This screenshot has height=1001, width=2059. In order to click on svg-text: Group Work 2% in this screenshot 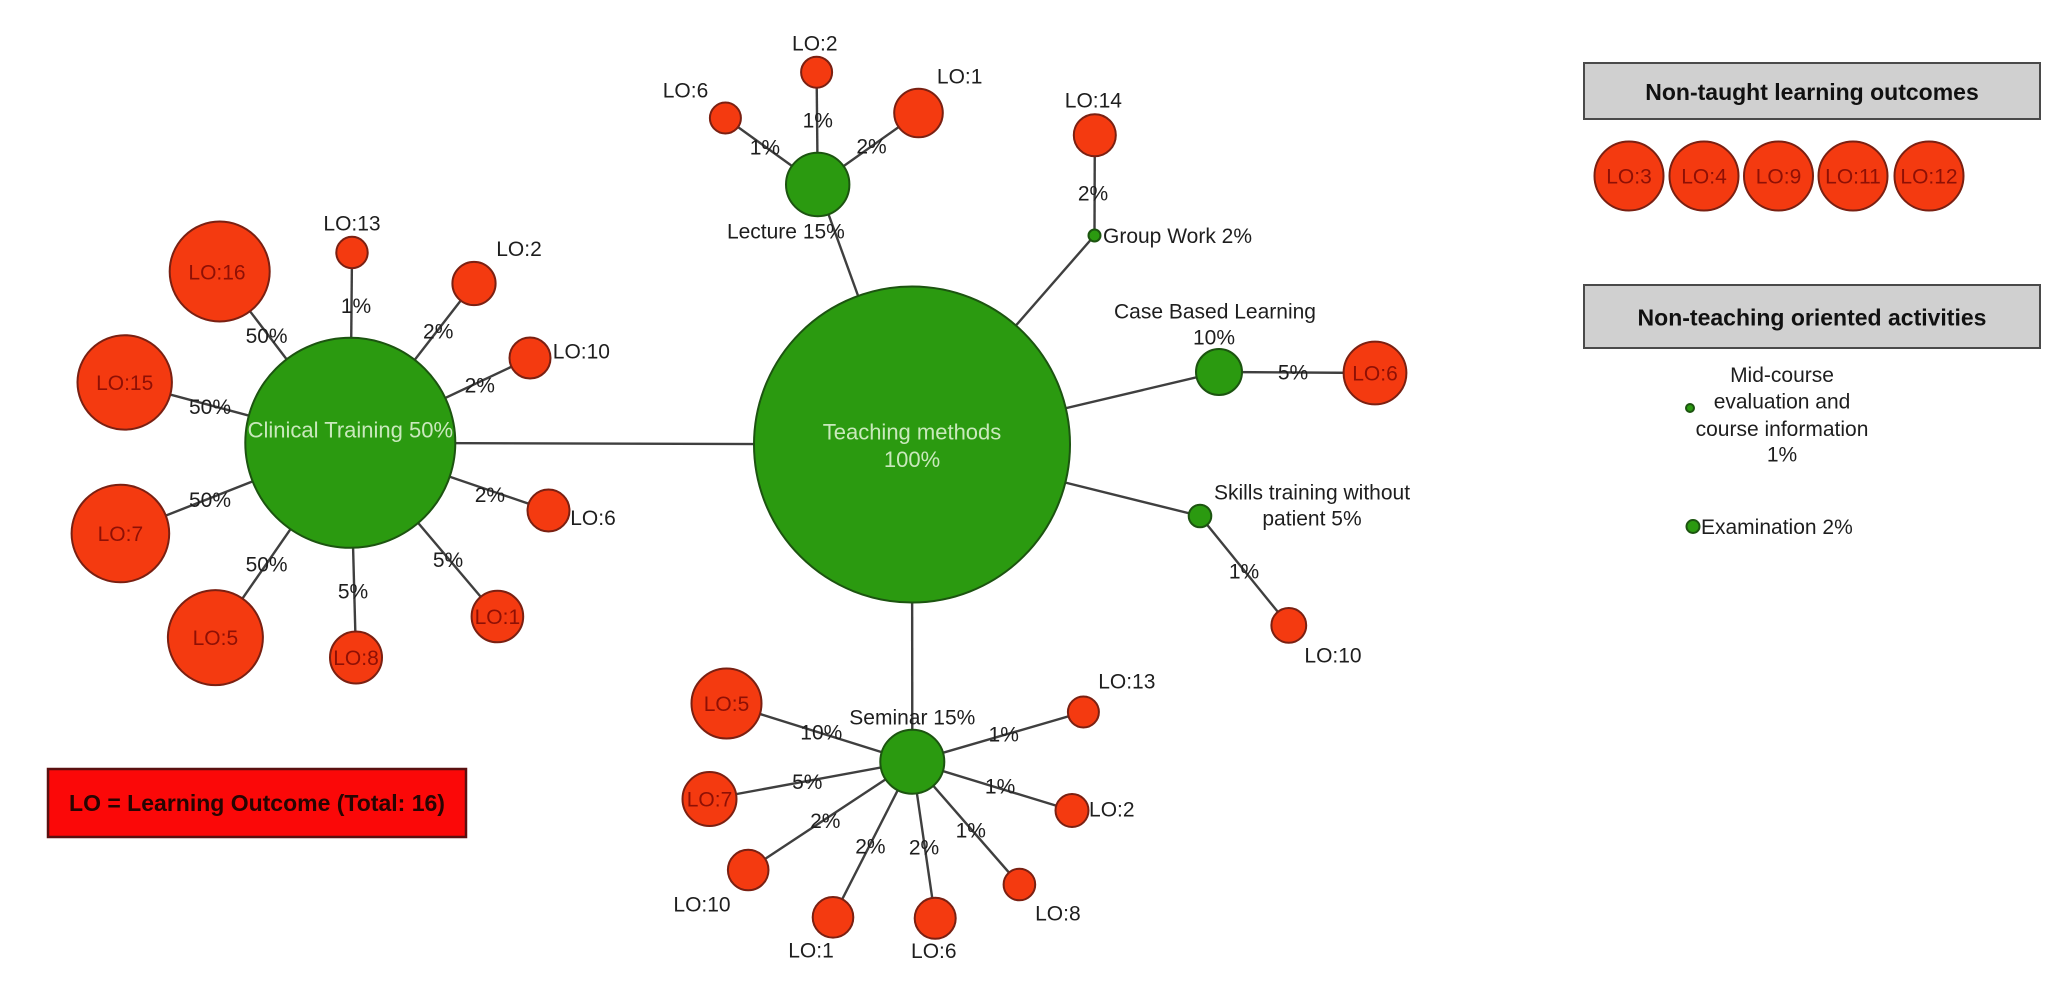, I will do `click(1177, 236)`.